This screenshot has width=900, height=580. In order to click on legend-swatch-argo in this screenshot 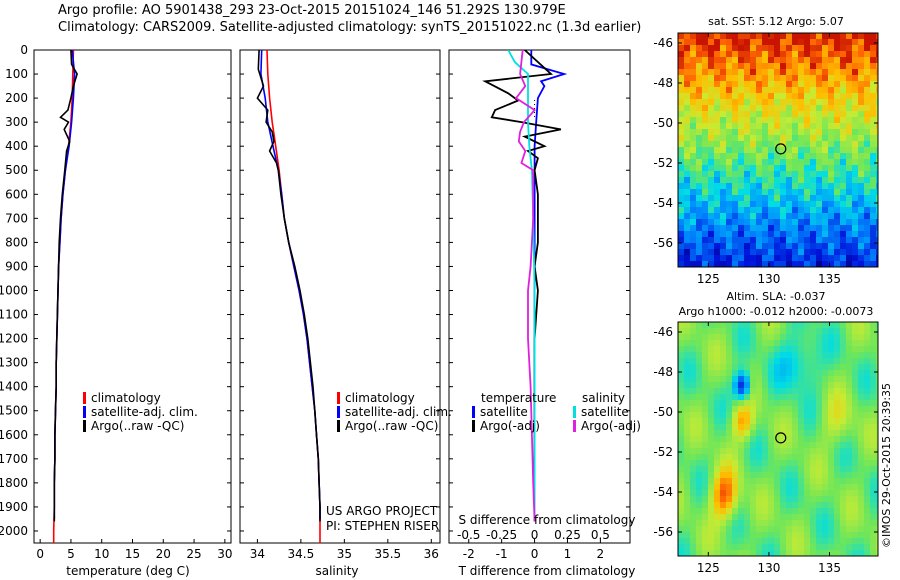, I will do `click(84, 426)`.